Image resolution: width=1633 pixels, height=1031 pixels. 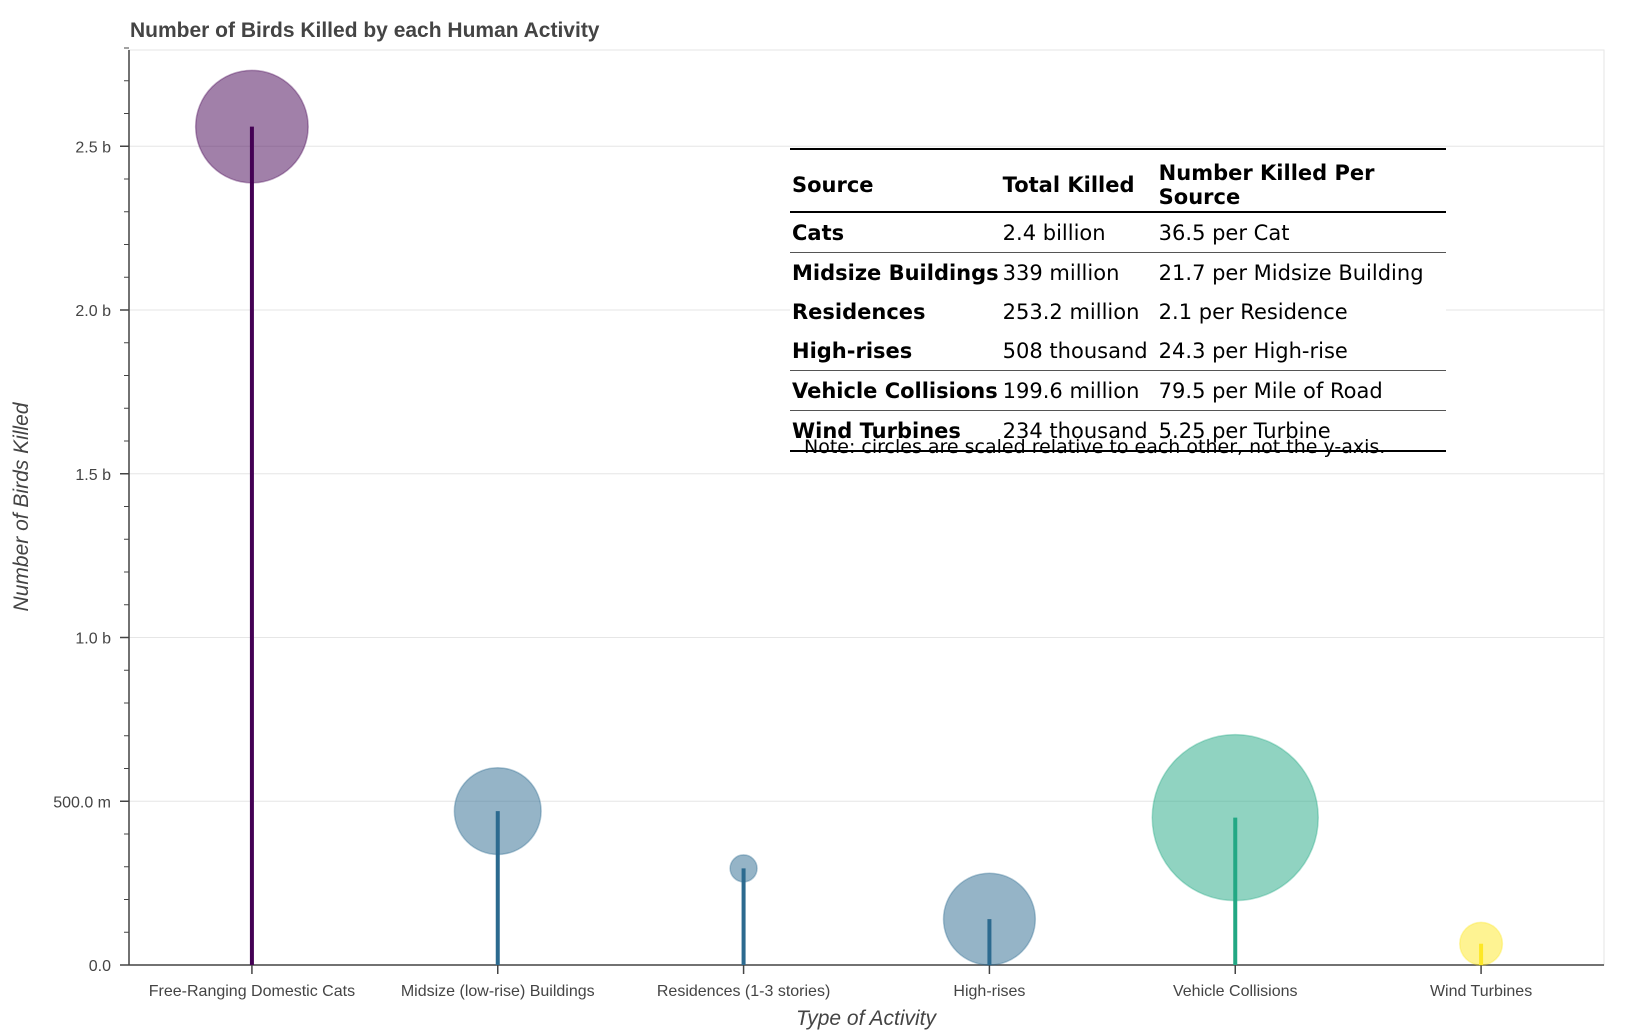 What do you see at coordinates (1118, 232) in the screenshot?
I see `table-row: Cats 2.4 billion 36.5 per Cat` at bounding box center [1118, 232].